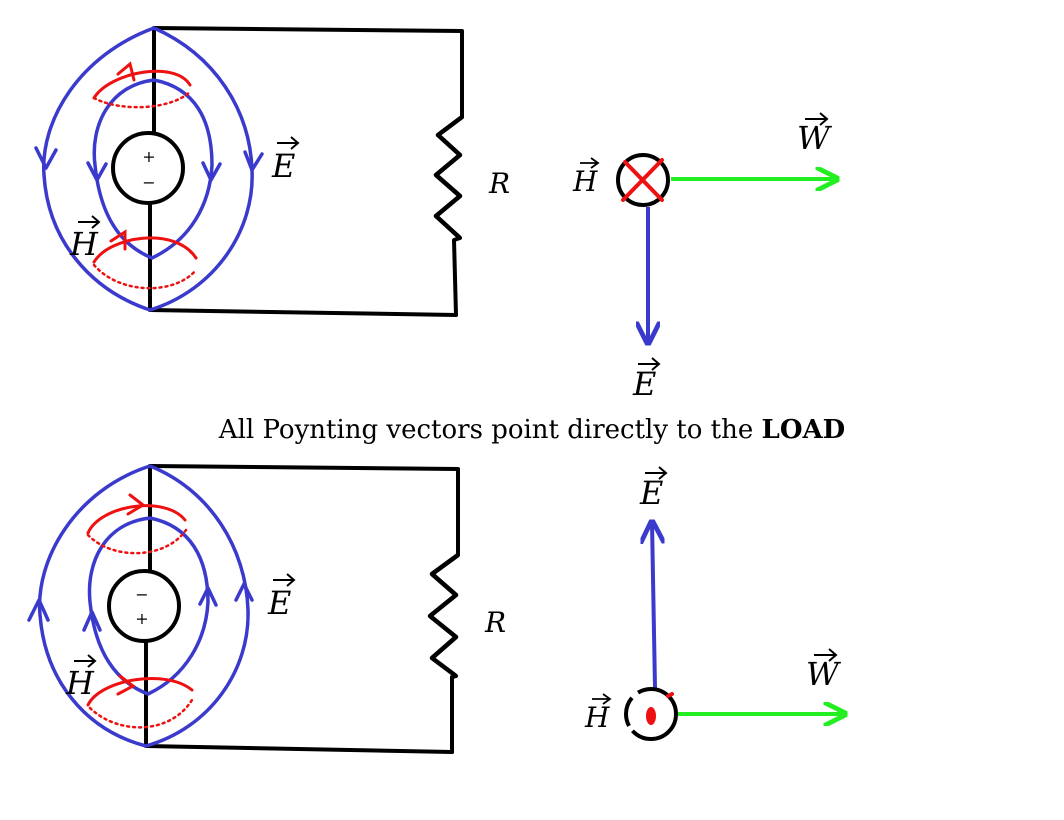 The height and width of the screenshot is (820, 1064). I want to click on top-vector-diagram: H W E, so click(704, 257).